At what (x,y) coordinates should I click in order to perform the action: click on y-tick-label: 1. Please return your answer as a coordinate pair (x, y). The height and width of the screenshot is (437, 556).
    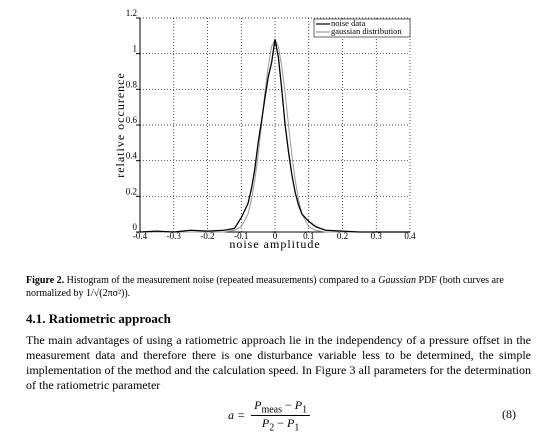
    Looking at the image, I should click on (135, 49).